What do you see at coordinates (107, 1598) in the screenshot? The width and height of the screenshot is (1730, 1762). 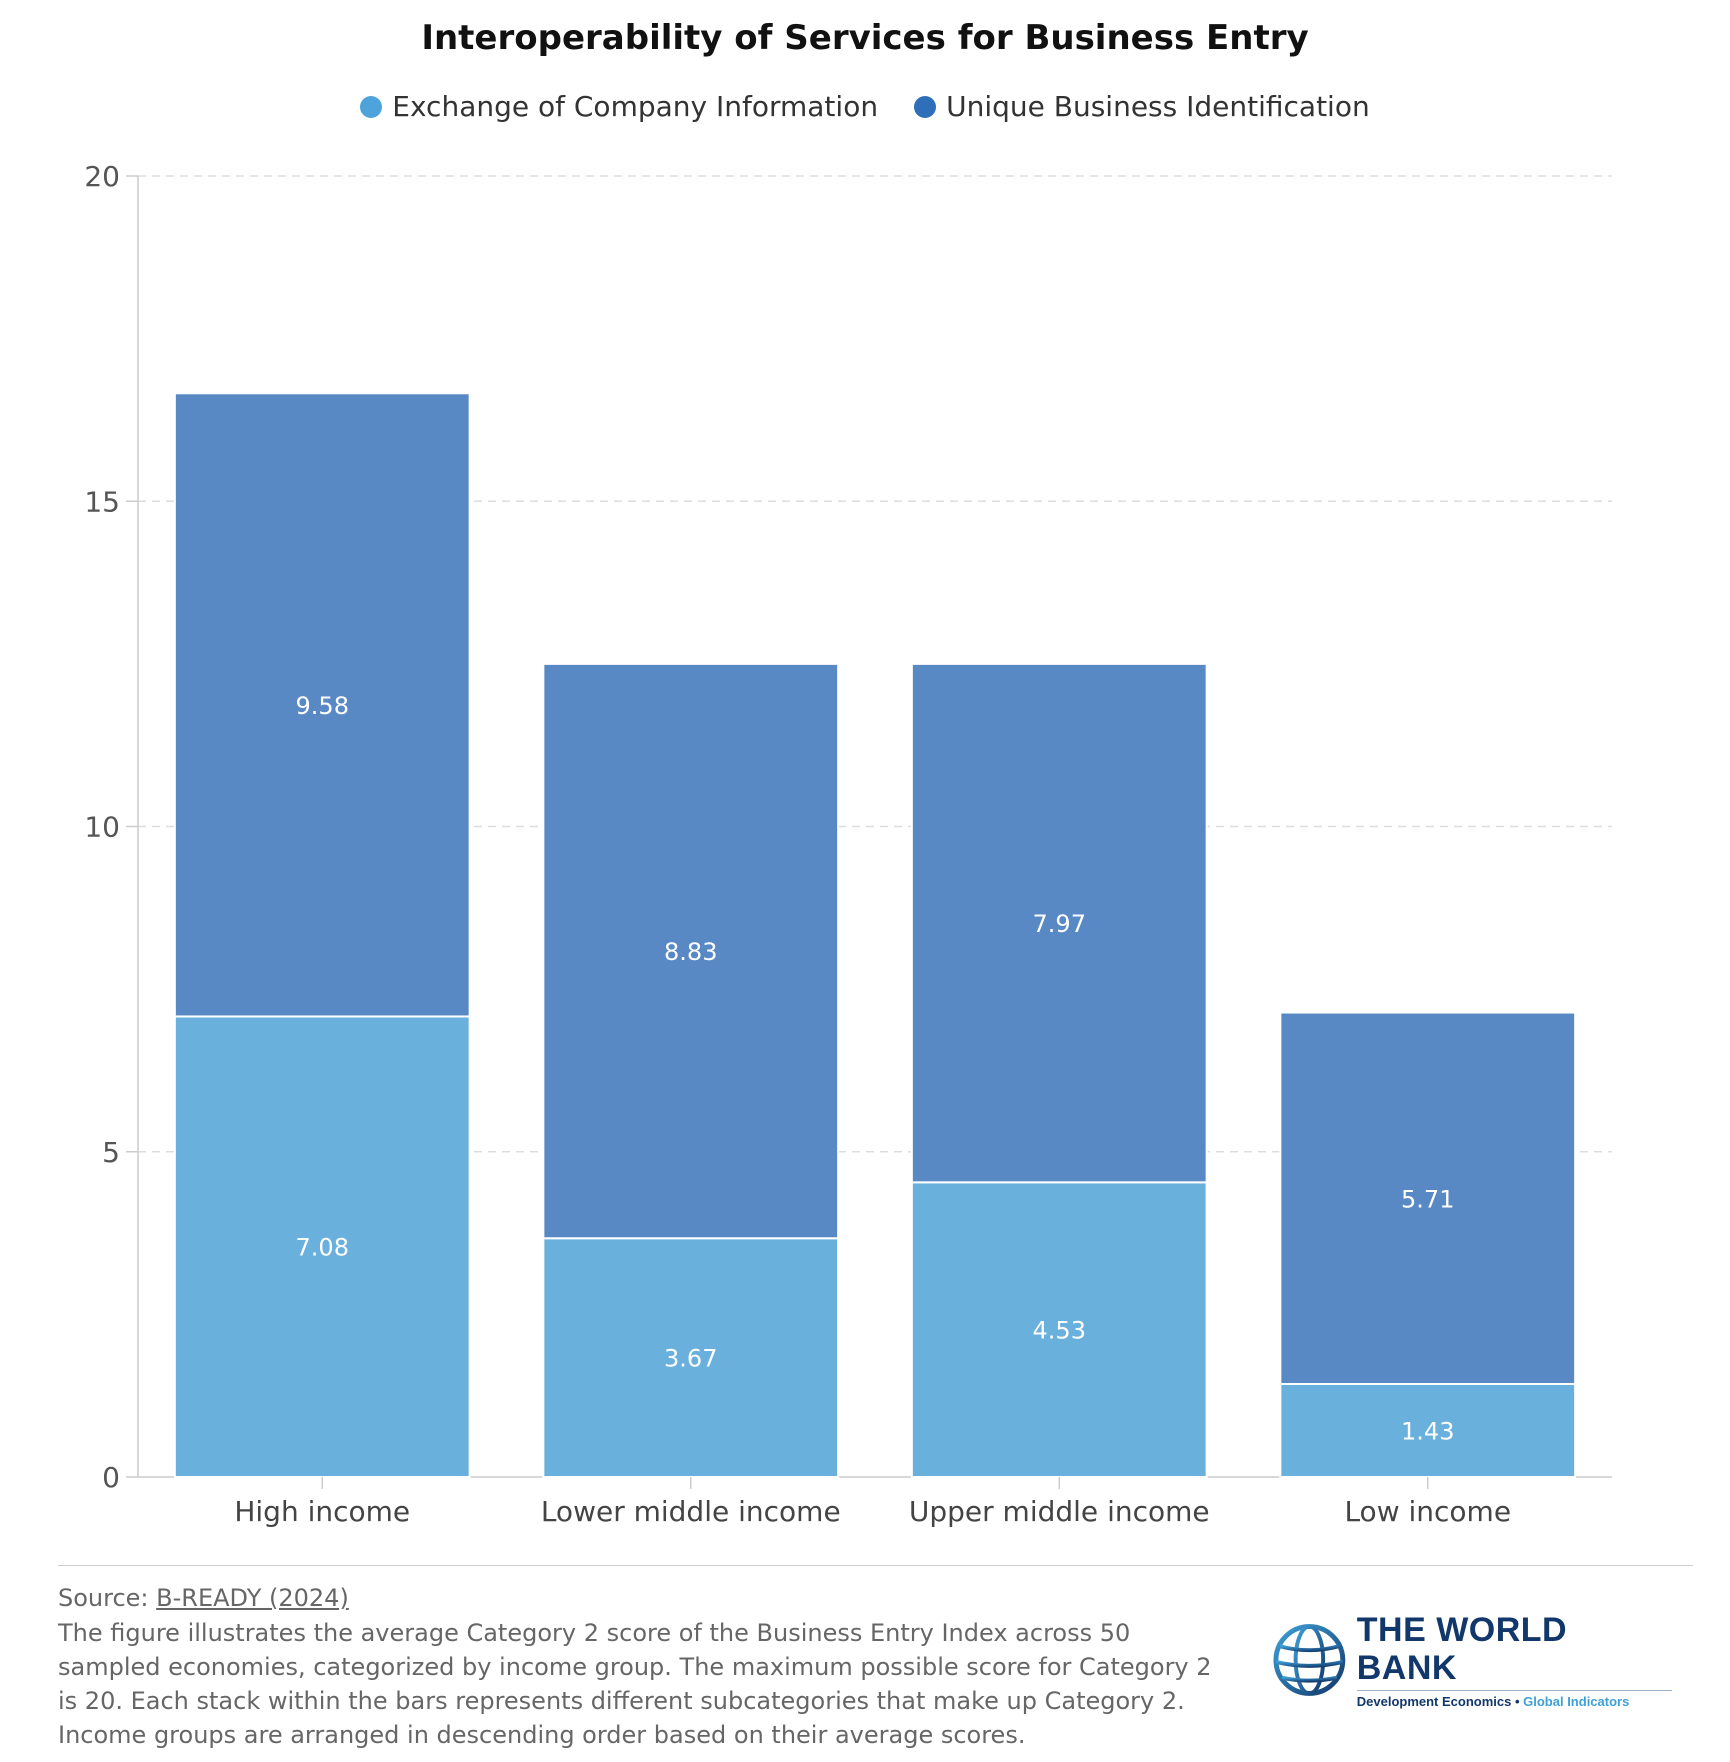 I see `source-label: Source:` at bounding box center [107, 1598].